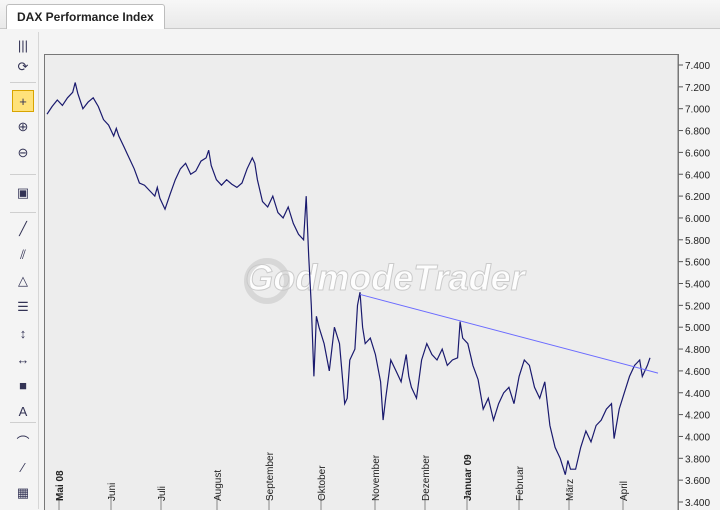 This screenshot has height=510, width=720. I want to click on refresh-icon: ⟳, so click(23, 66).